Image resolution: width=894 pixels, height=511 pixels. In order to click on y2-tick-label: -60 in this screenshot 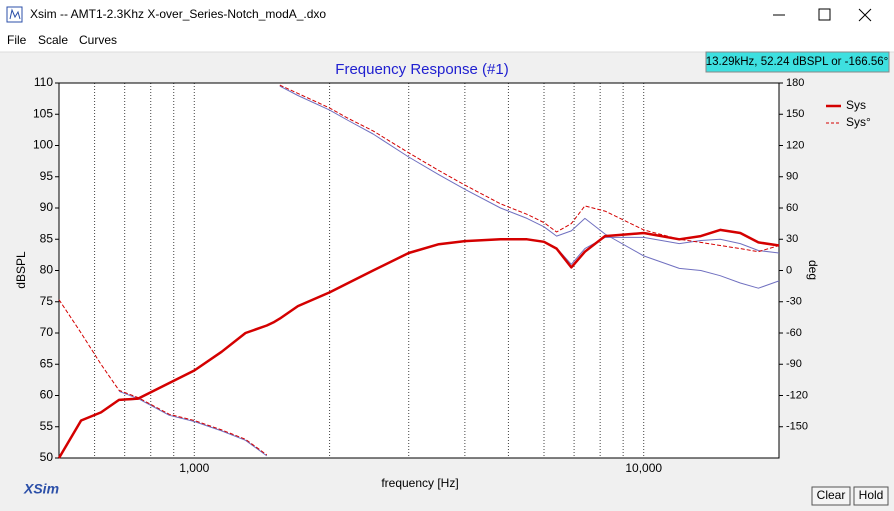, I will do `click(794, 333)`.